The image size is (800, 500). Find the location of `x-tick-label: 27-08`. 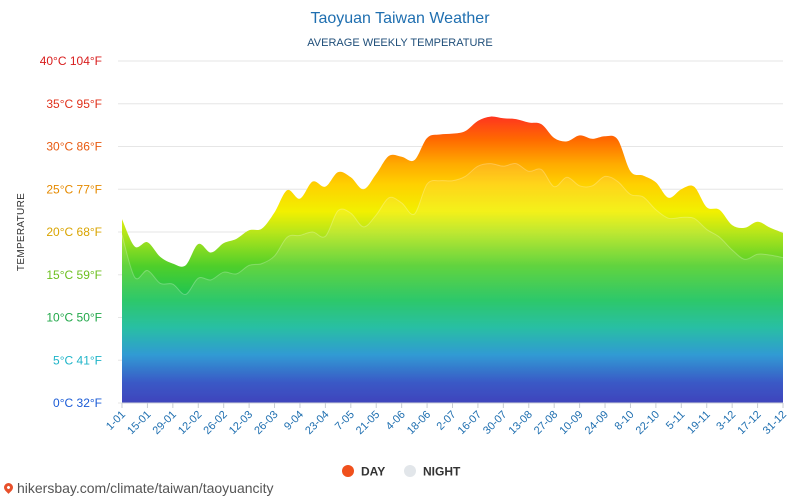

x-tick-label: 27-08 is located at coordinates (546, 423).